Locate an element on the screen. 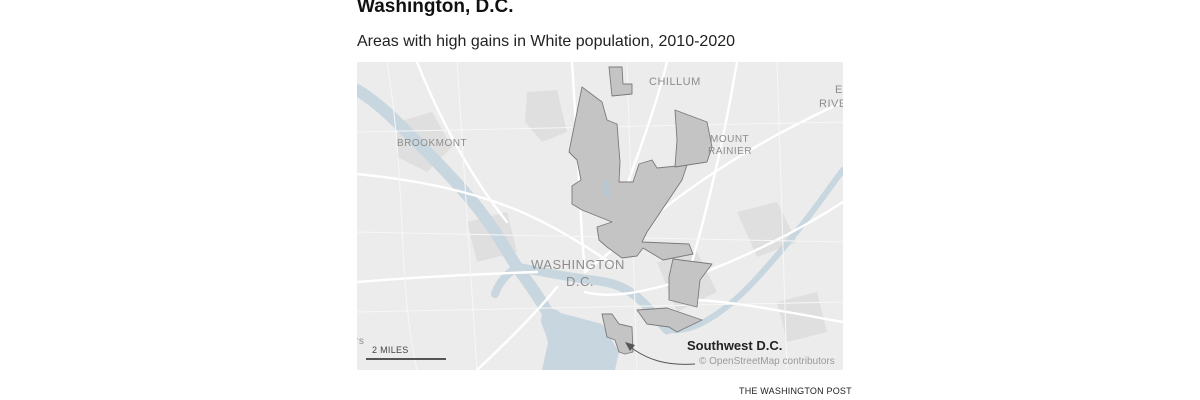  chart-title: Washington, D.C. is located at coordinates (435, 8).